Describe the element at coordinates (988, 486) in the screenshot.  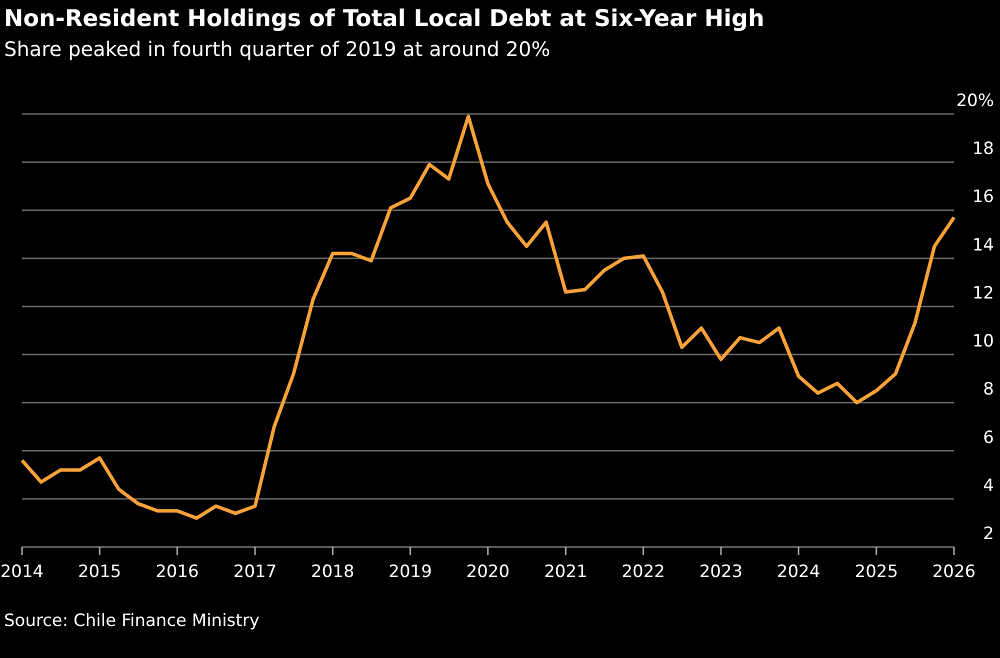
I see `y-tick-label: 4` at that location.